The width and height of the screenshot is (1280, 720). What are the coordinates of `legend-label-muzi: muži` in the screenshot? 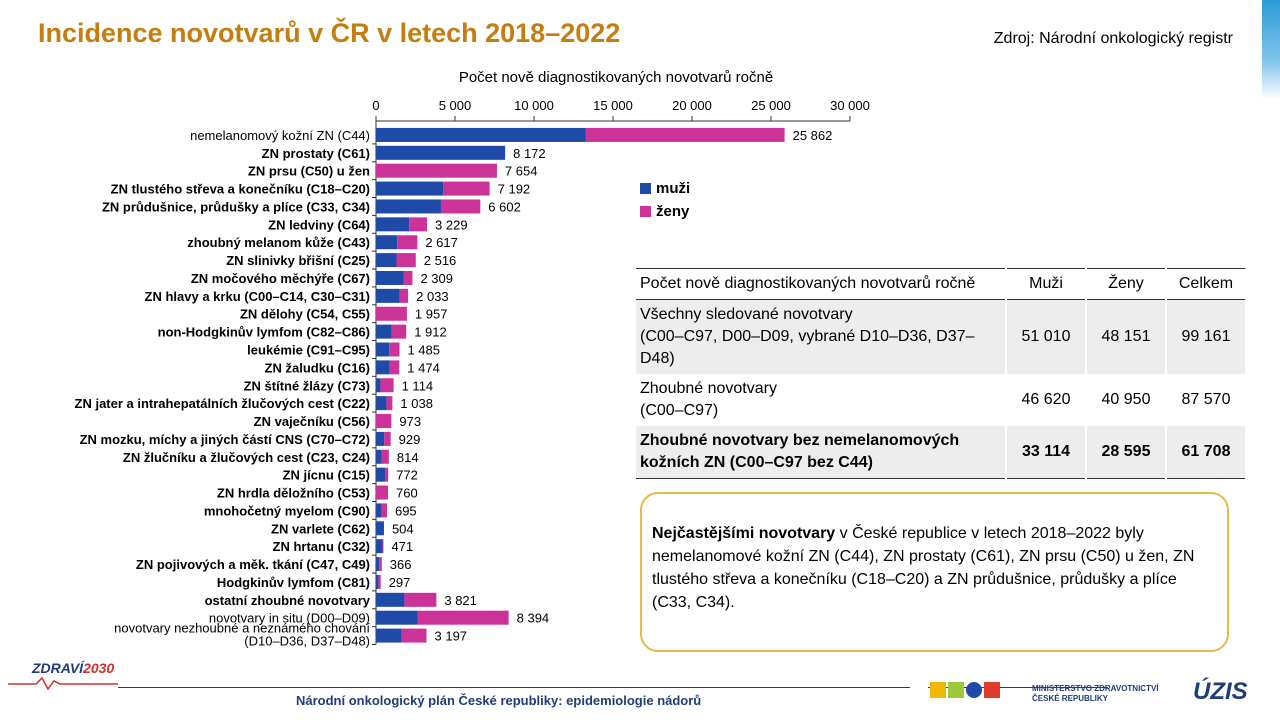 It's located at (673, 188).